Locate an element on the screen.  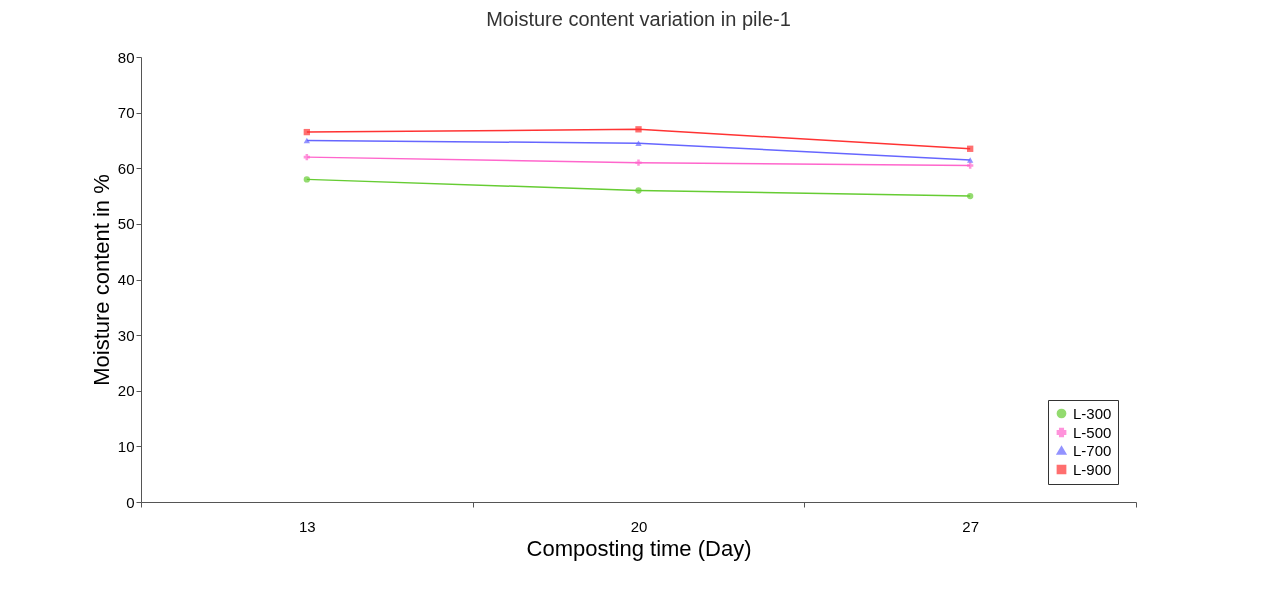
legend-label: L-300 is located at coordinates (1092, 413).